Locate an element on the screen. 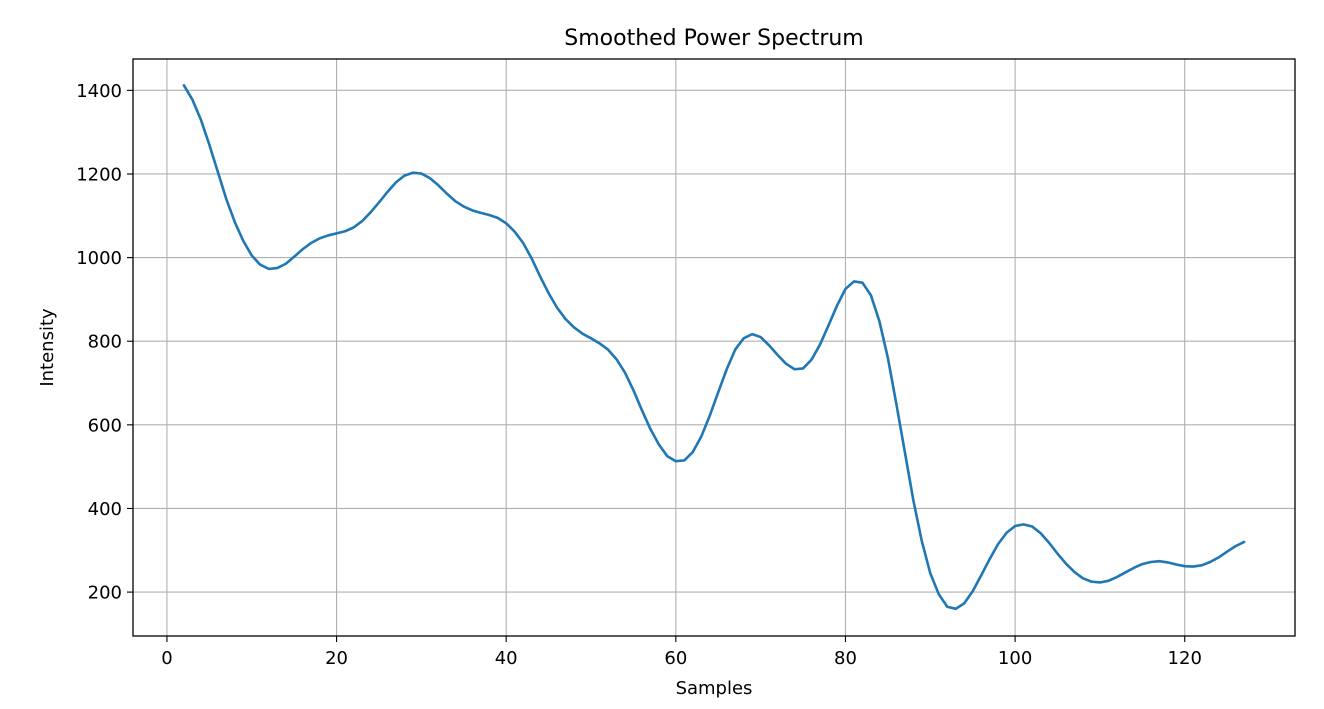 This screenshot has height=709, width=1324. y-tick-label: 200 is located at coordinates (105, 593).